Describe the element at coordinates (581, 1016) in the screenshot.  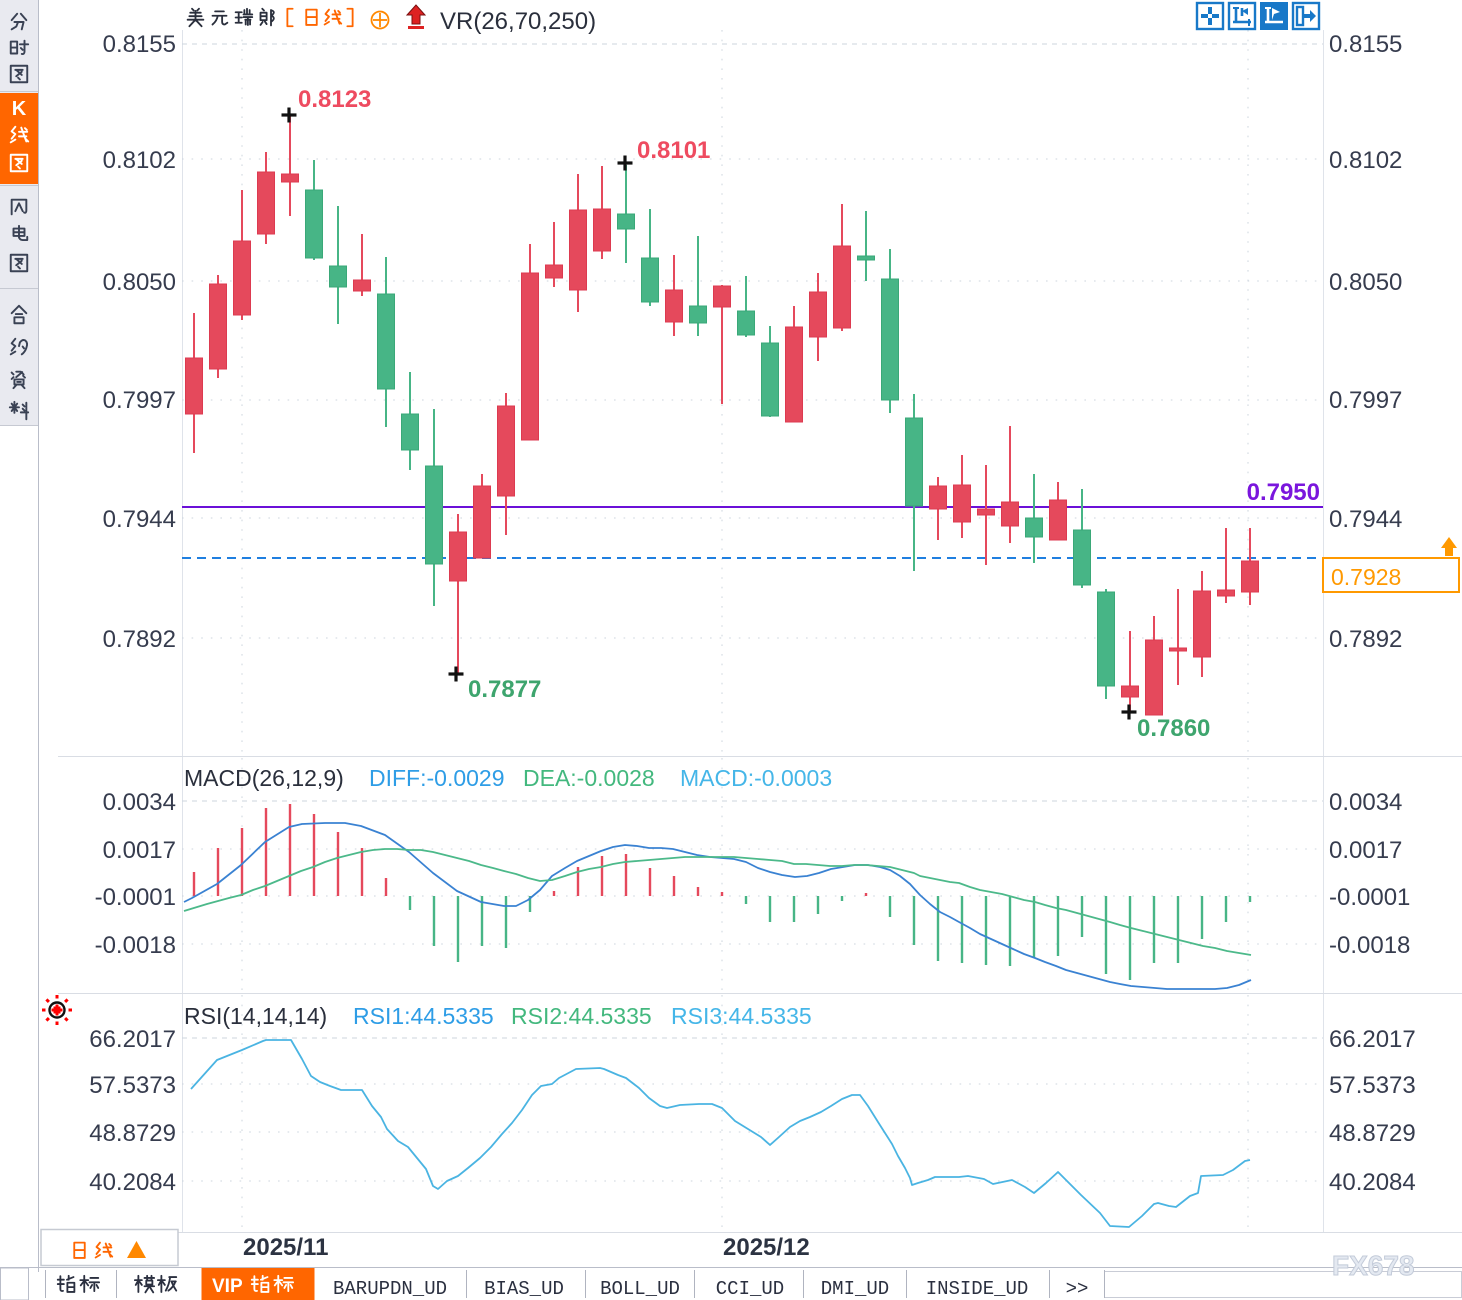
I see `svg-text: RSI2:44.5335` at that location.